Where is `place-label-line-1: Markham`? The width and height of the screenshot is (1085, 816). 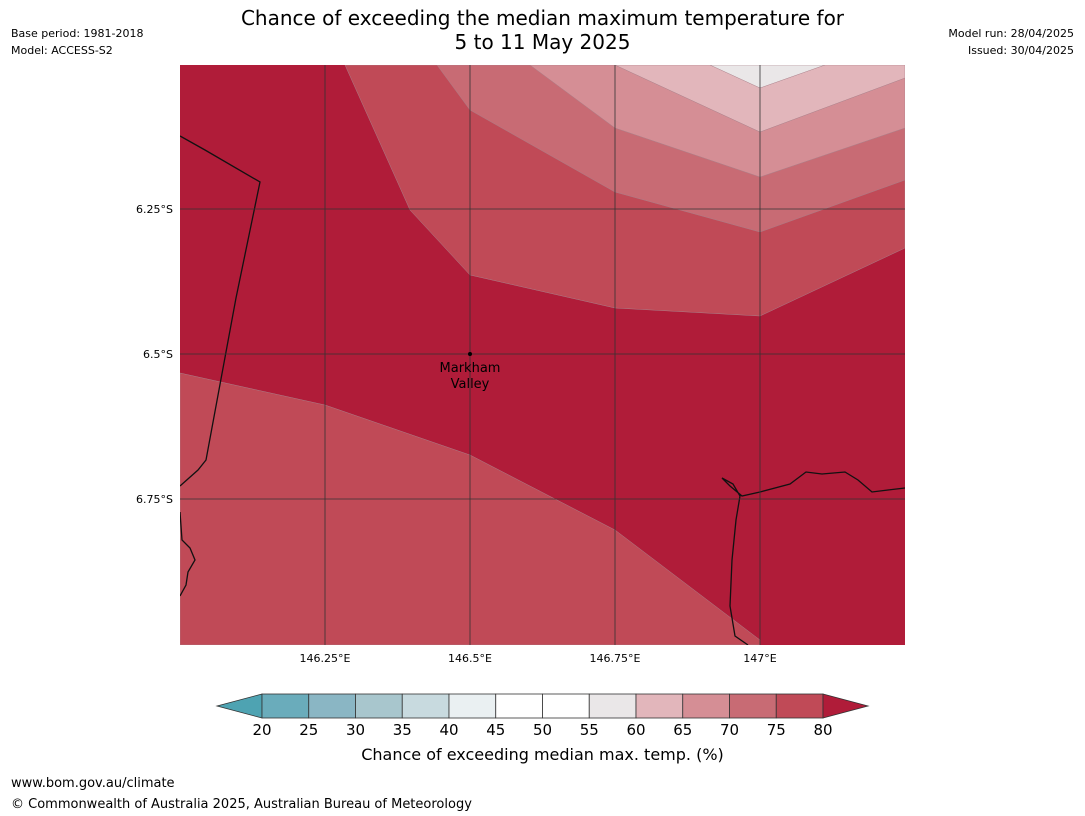 place-label-line-1: Markham is located at coordinates (470, 368).